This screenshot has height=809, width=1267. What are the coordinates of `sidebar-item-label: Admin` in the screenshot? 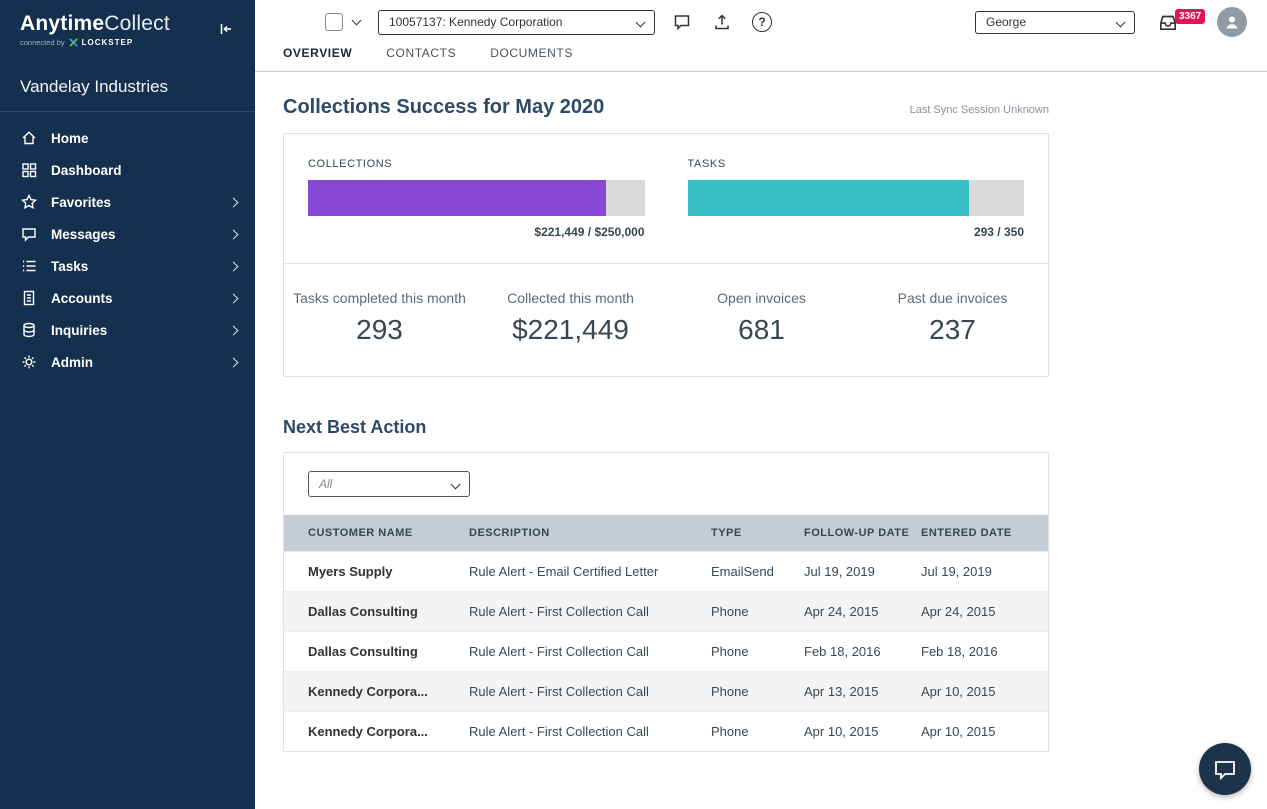 It's located at (72, 362).